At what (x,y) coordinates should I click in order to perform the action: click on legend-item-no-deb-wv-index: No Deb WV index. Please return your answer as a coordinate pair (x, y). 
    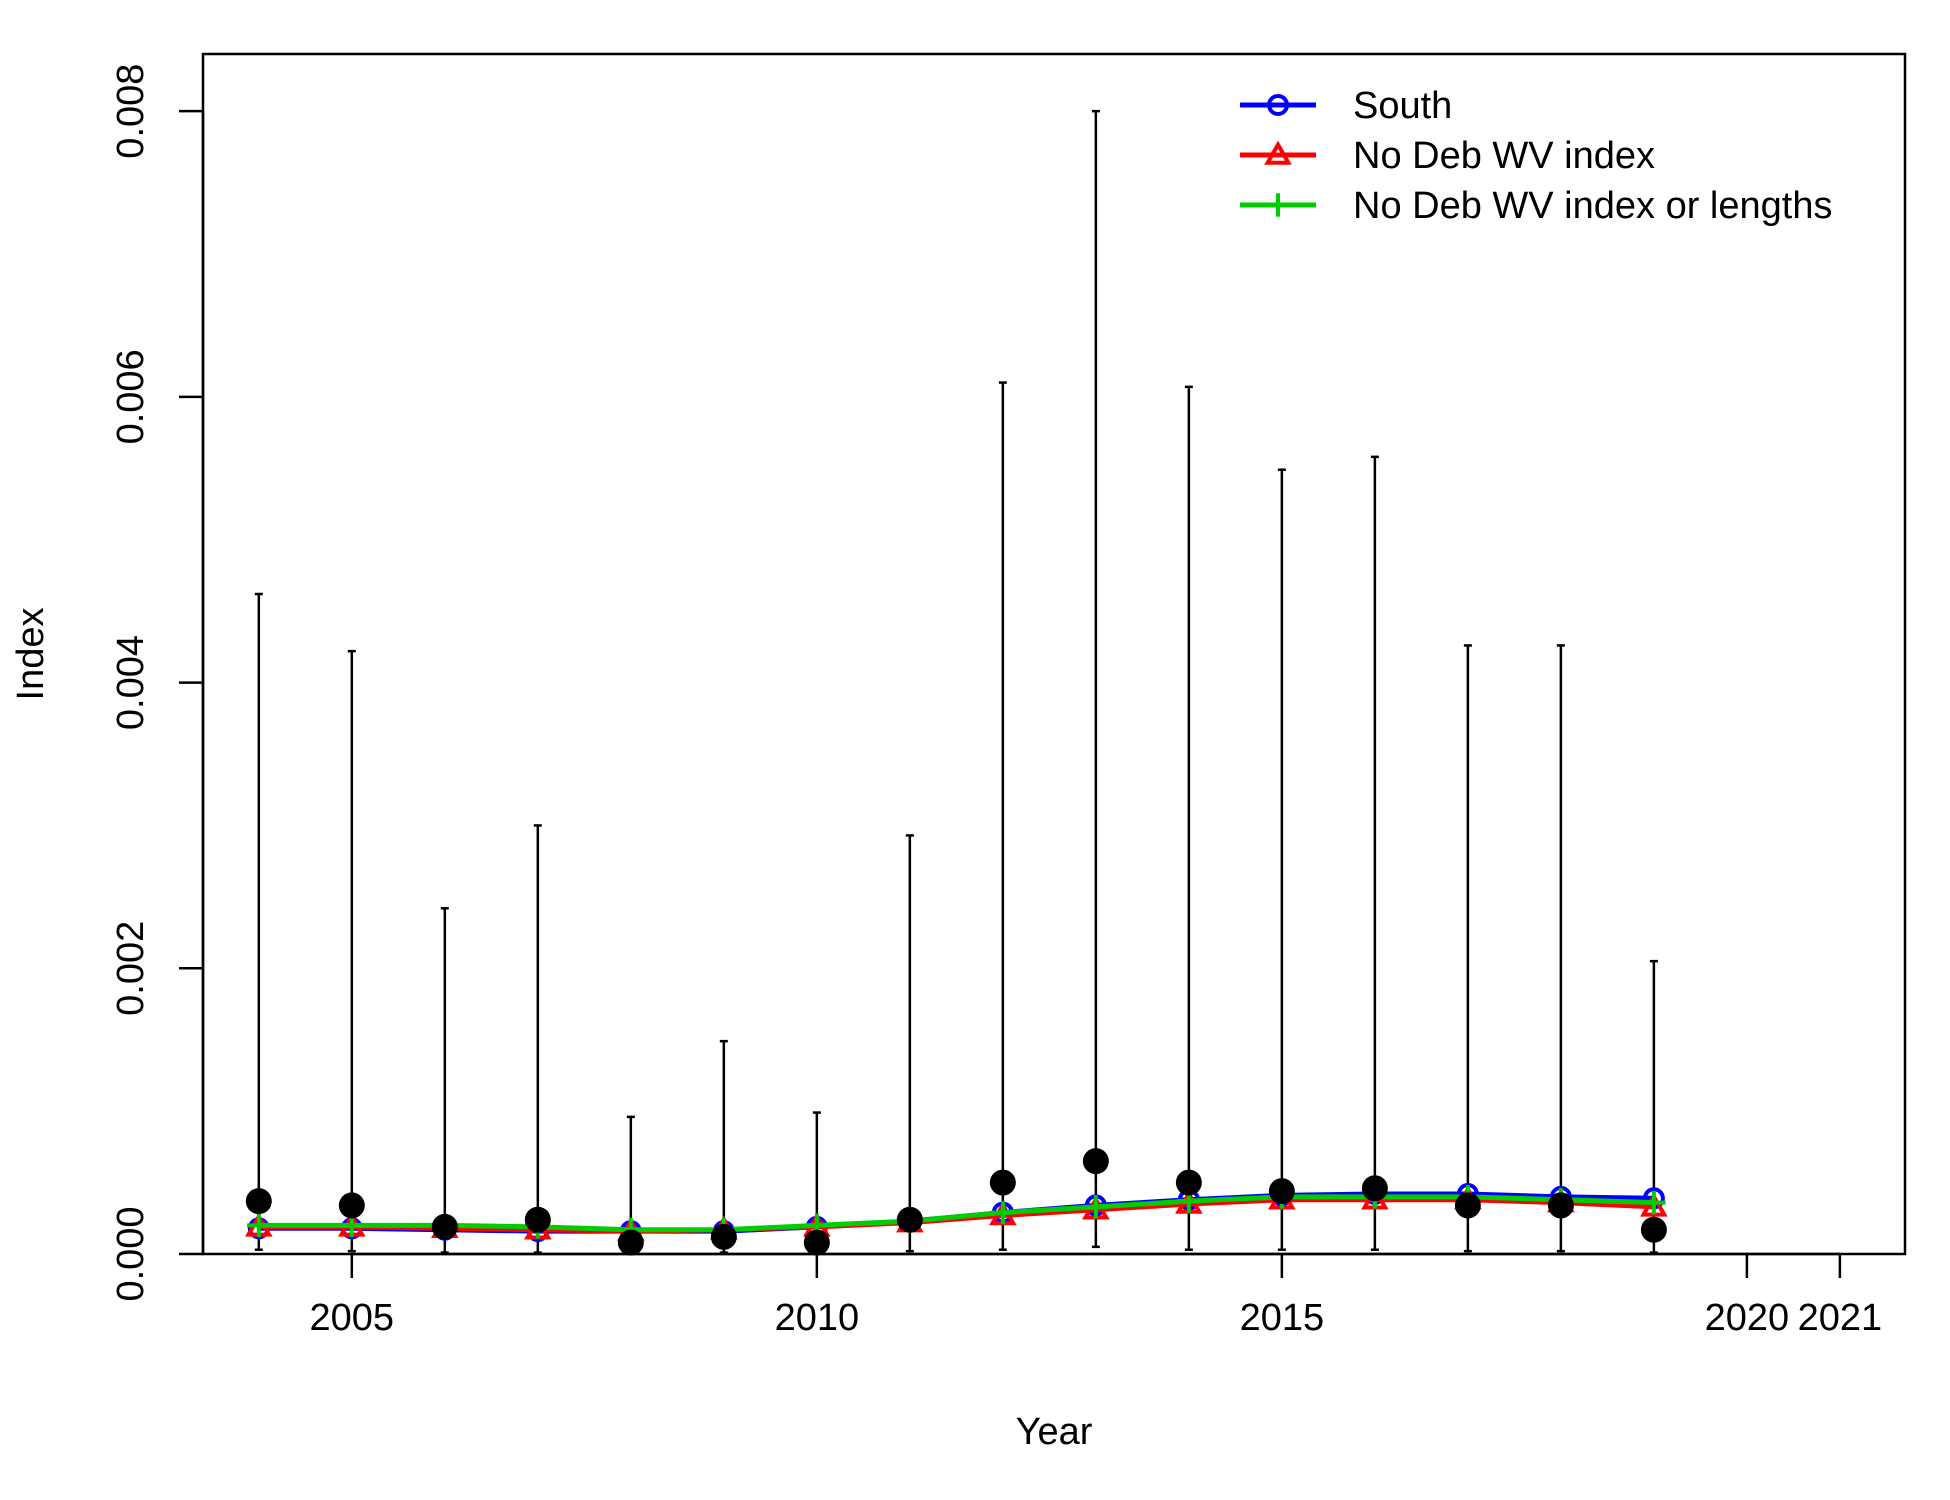
    Looking at the image, I should click on (1447, 156).